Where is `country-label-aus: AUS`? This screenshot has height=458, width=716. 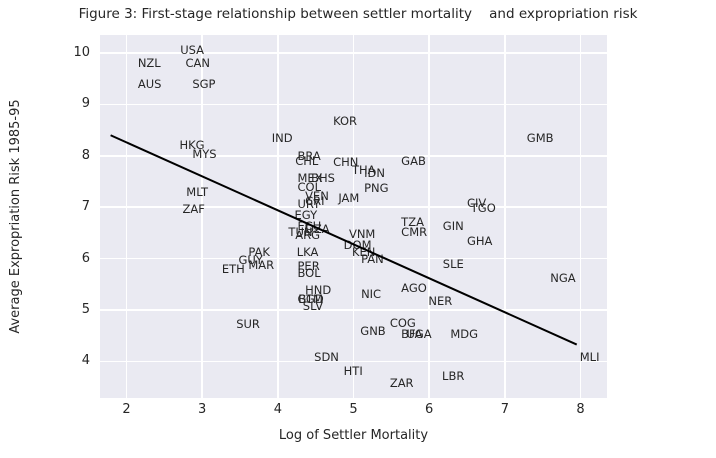 country-label-aus: AUS is located at coordinates (149, 83).